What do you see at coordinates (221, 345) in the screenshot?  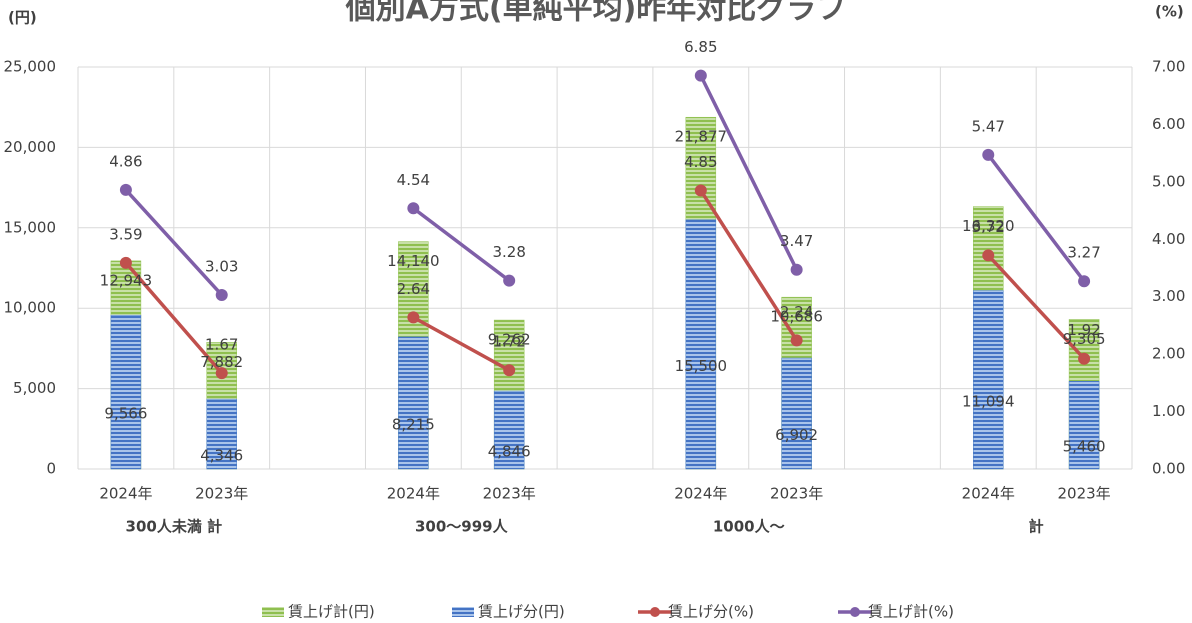 I see `data-label: 1.67` at bounding box center [221, 345].